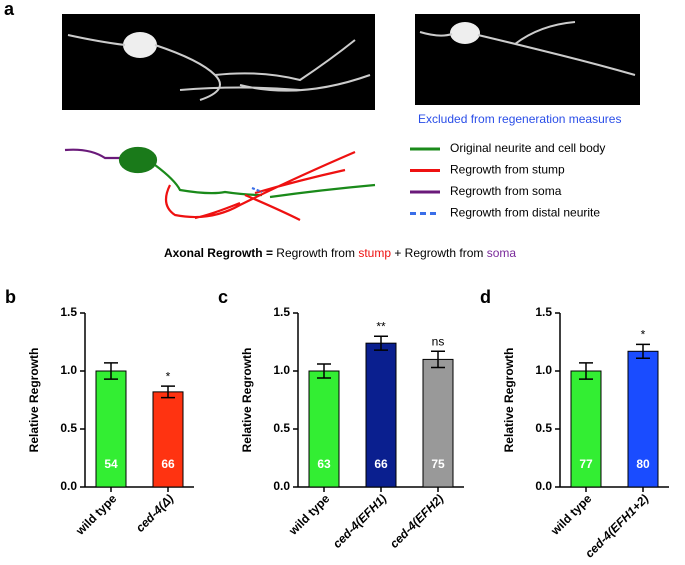 The width and height of the screenshot is (685, 565). Describe the element at coordinates (485, 297) in the screenshot. I see `panel-label: d` at that location.